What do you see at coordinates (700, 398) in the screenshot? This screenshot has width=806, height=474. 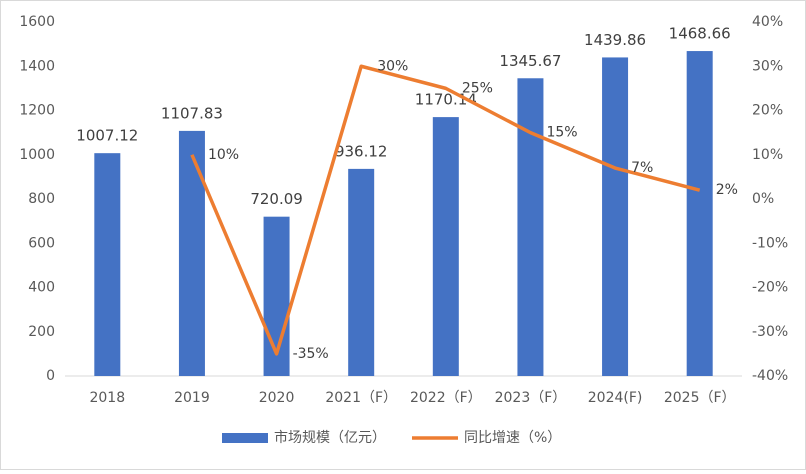 I see `x-tick-label: 2025（F）` at bounding box center [700, 398].